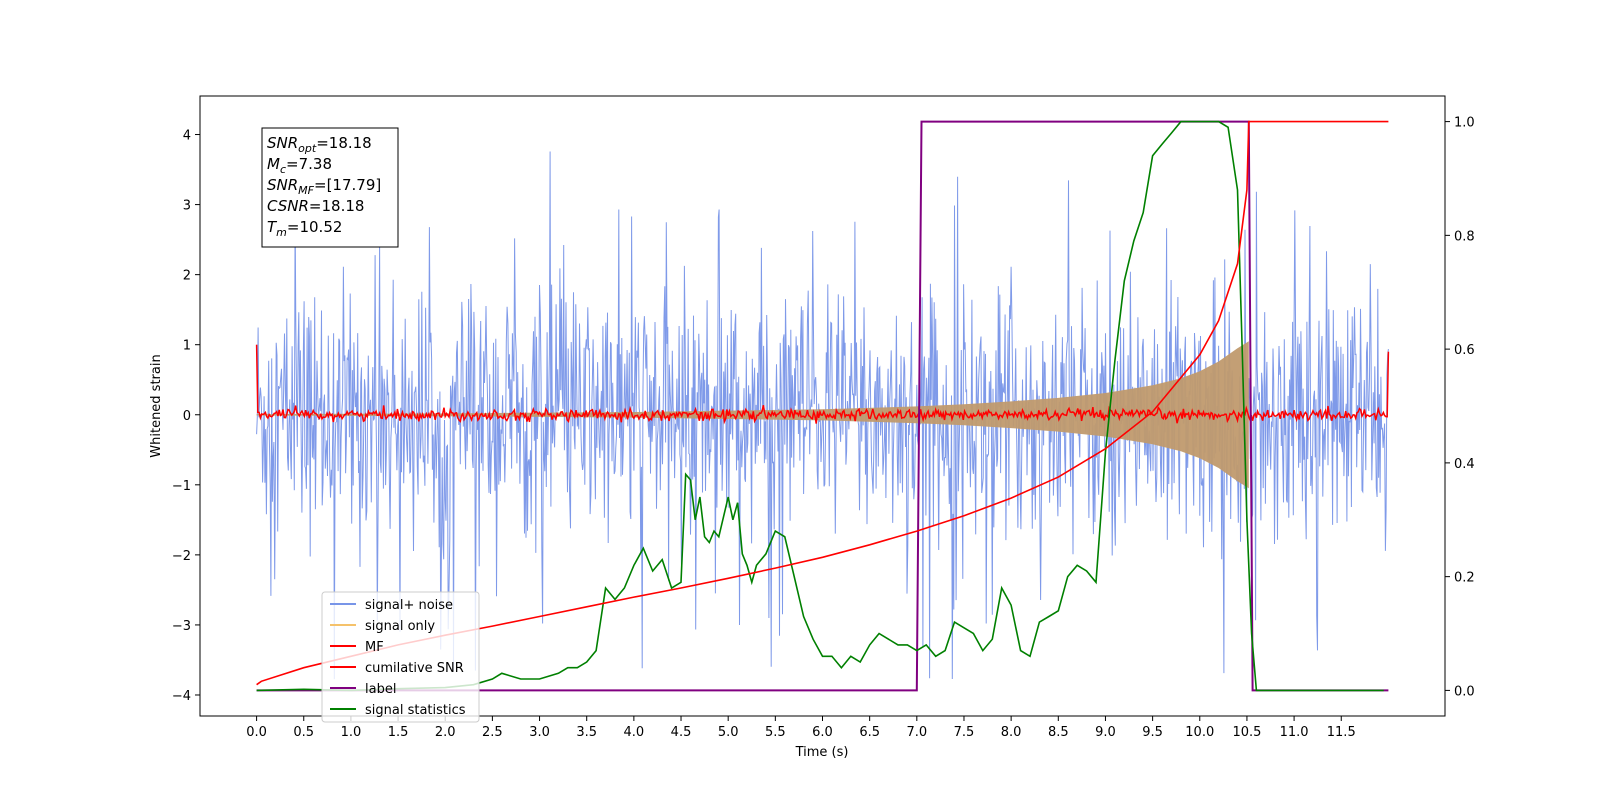 This screenshot has height=800, width=1600. I want to click on x-tick-label: 10.5, so click(1246, 732).